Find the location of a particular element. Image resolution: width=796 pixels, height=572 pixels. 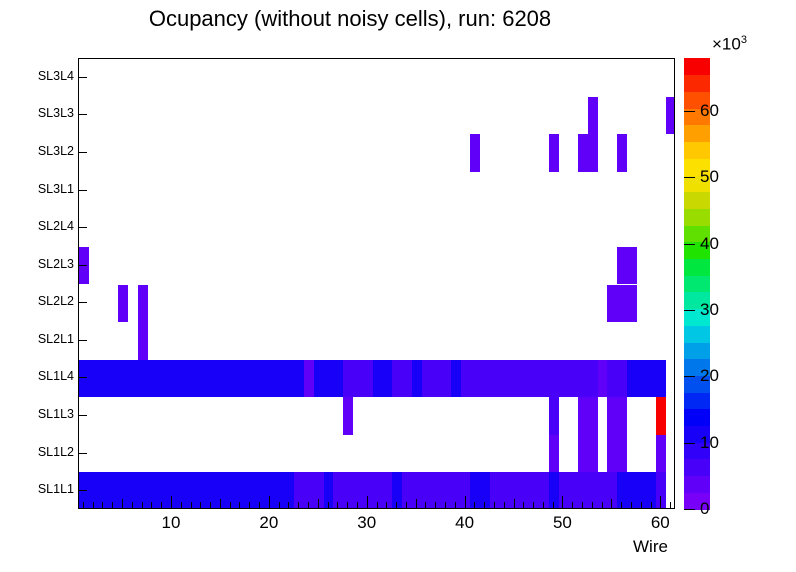

y-axis-tick-label-sl3l2: SL3L2 is located at coordinates (55, 150).